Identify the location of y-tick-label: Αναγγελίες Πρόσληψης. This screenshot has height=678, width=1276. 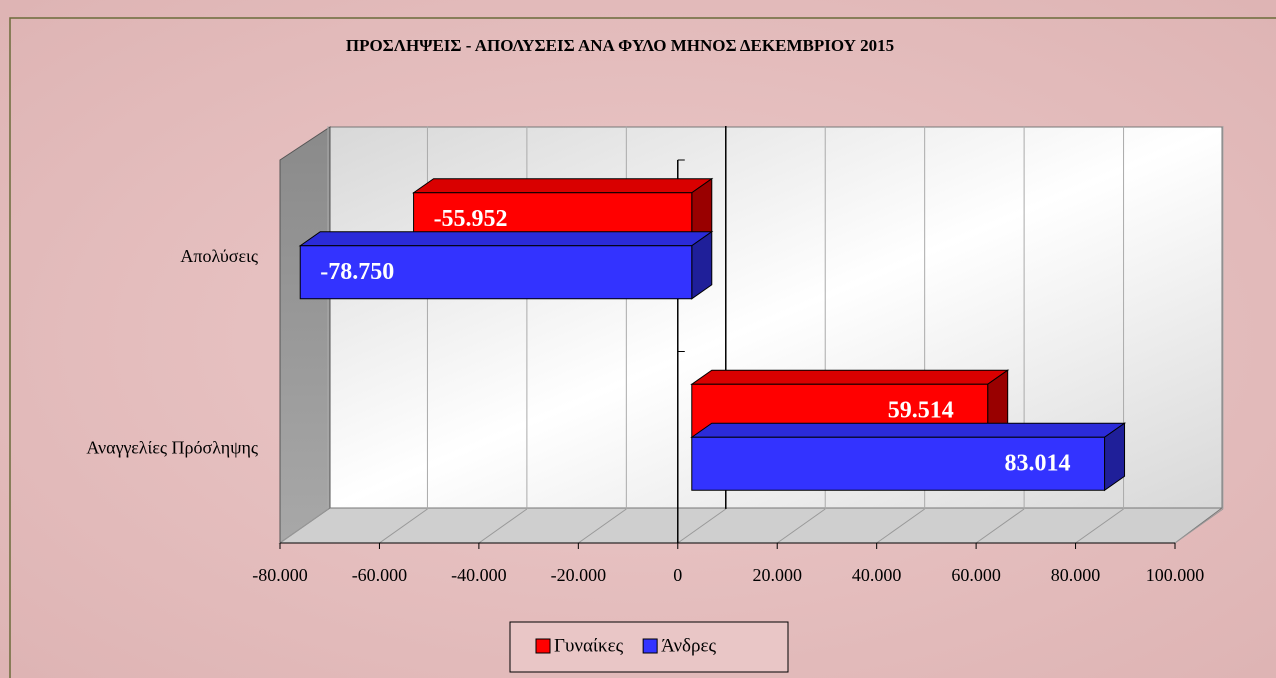
(172, 447).